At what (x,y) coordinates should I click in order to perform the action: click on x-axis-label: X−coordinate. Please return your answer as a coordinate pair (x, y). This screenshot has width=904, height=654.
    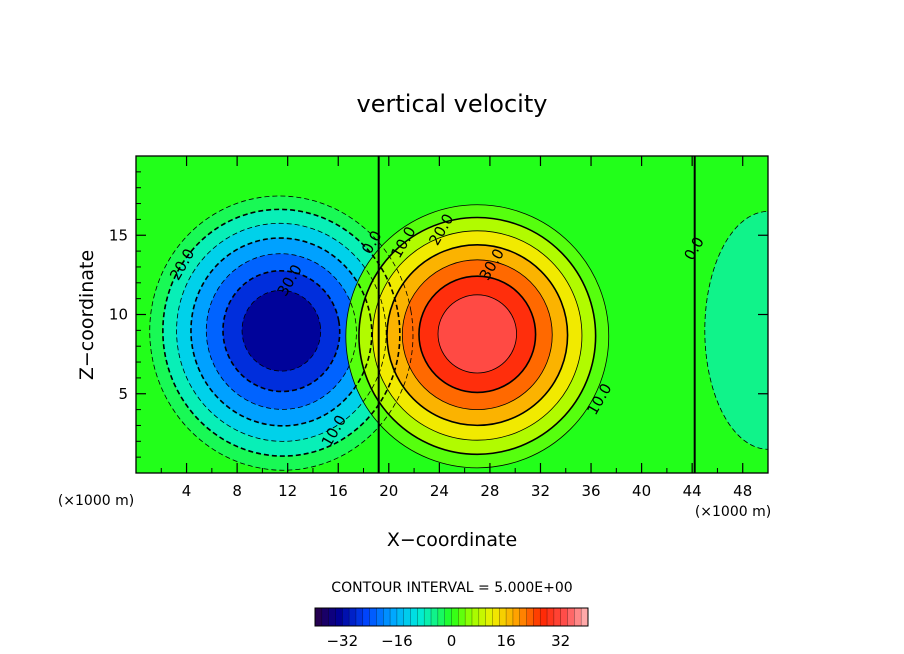
    Looking at the image, I should click on (452, 540).